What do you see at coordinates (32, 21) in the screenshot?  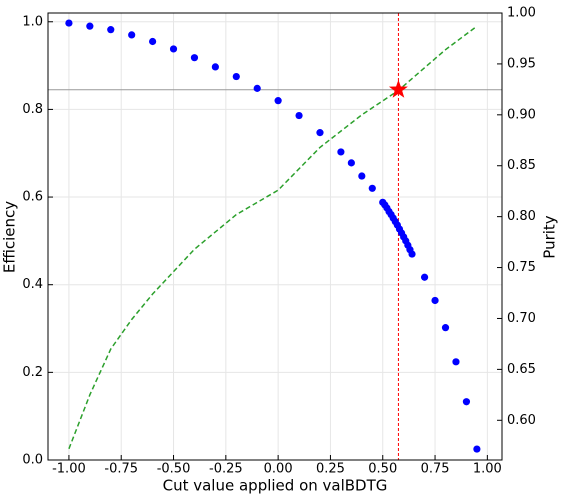 I see `y-tick-label: 1.0` at bounding box center [32, 21].